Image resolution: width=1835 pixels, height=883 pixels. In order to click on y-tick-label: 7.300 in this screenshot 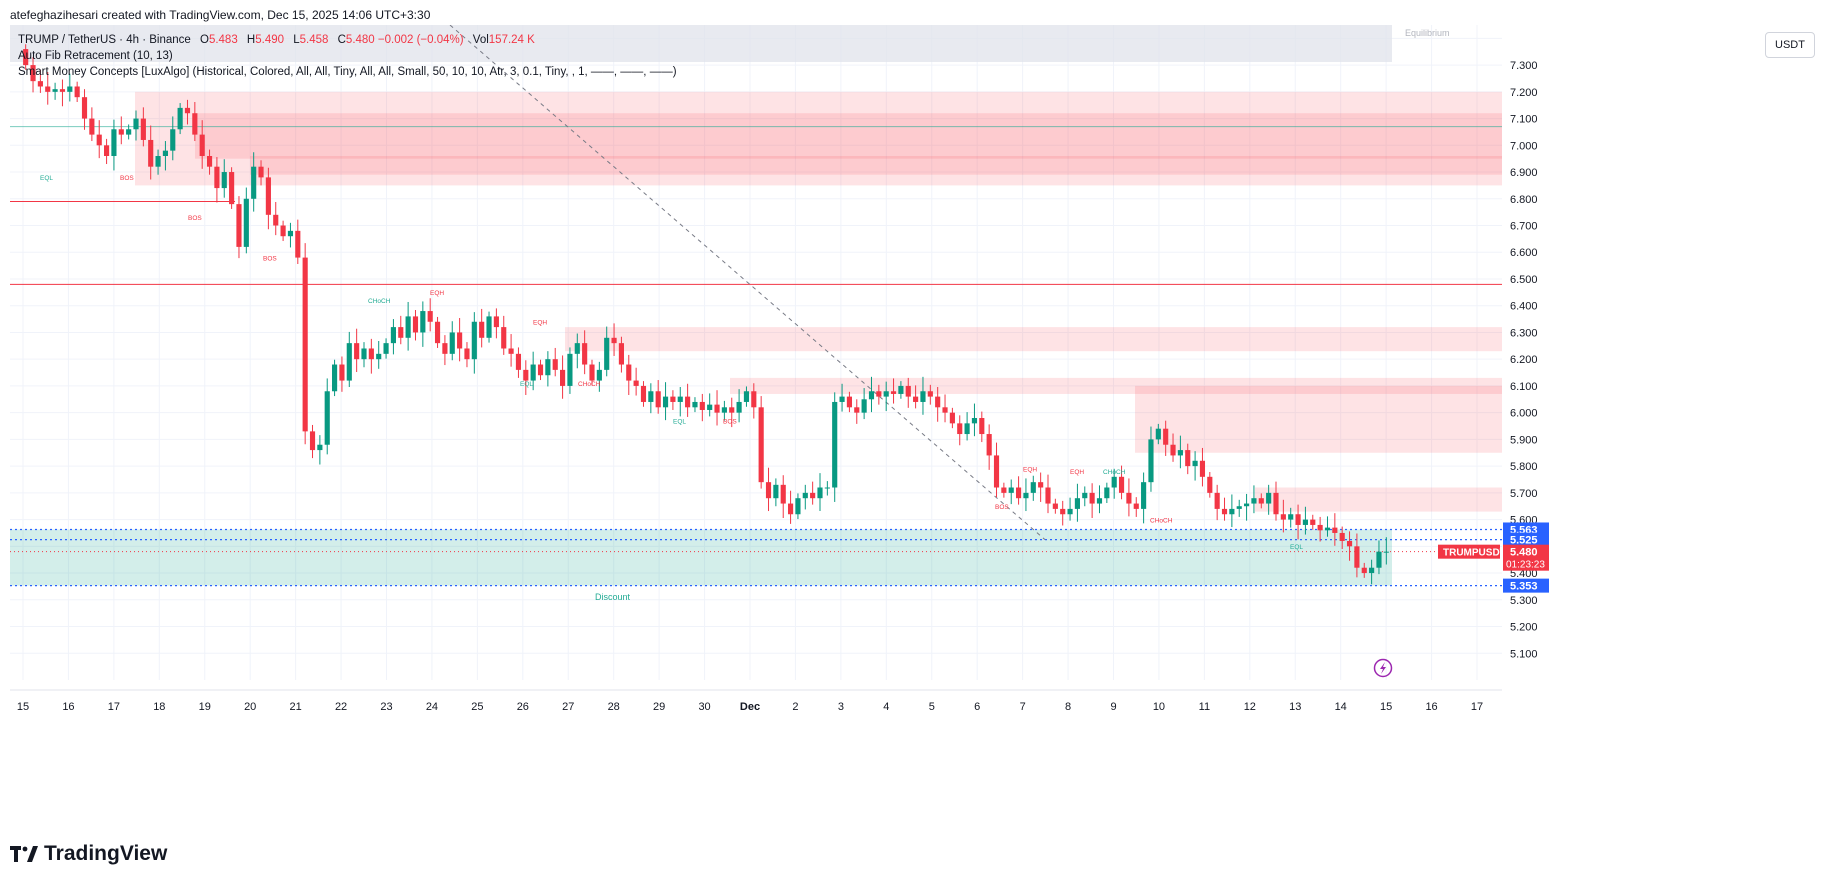, I will do `click(1524, 66)`.